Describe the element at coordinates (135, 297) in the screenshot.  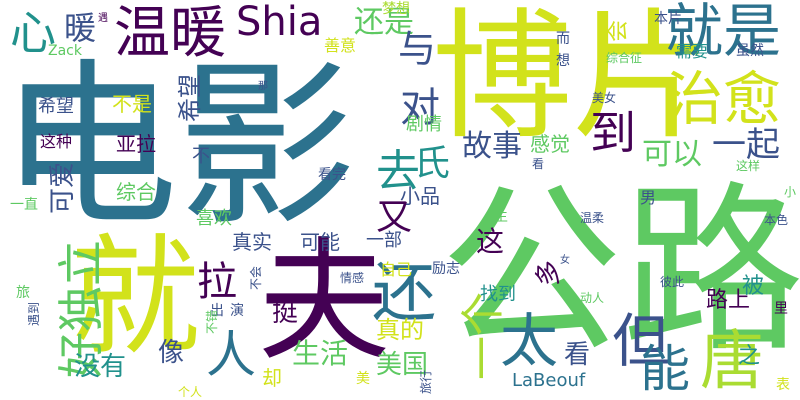
I see `word-jiu: 就` at that location.